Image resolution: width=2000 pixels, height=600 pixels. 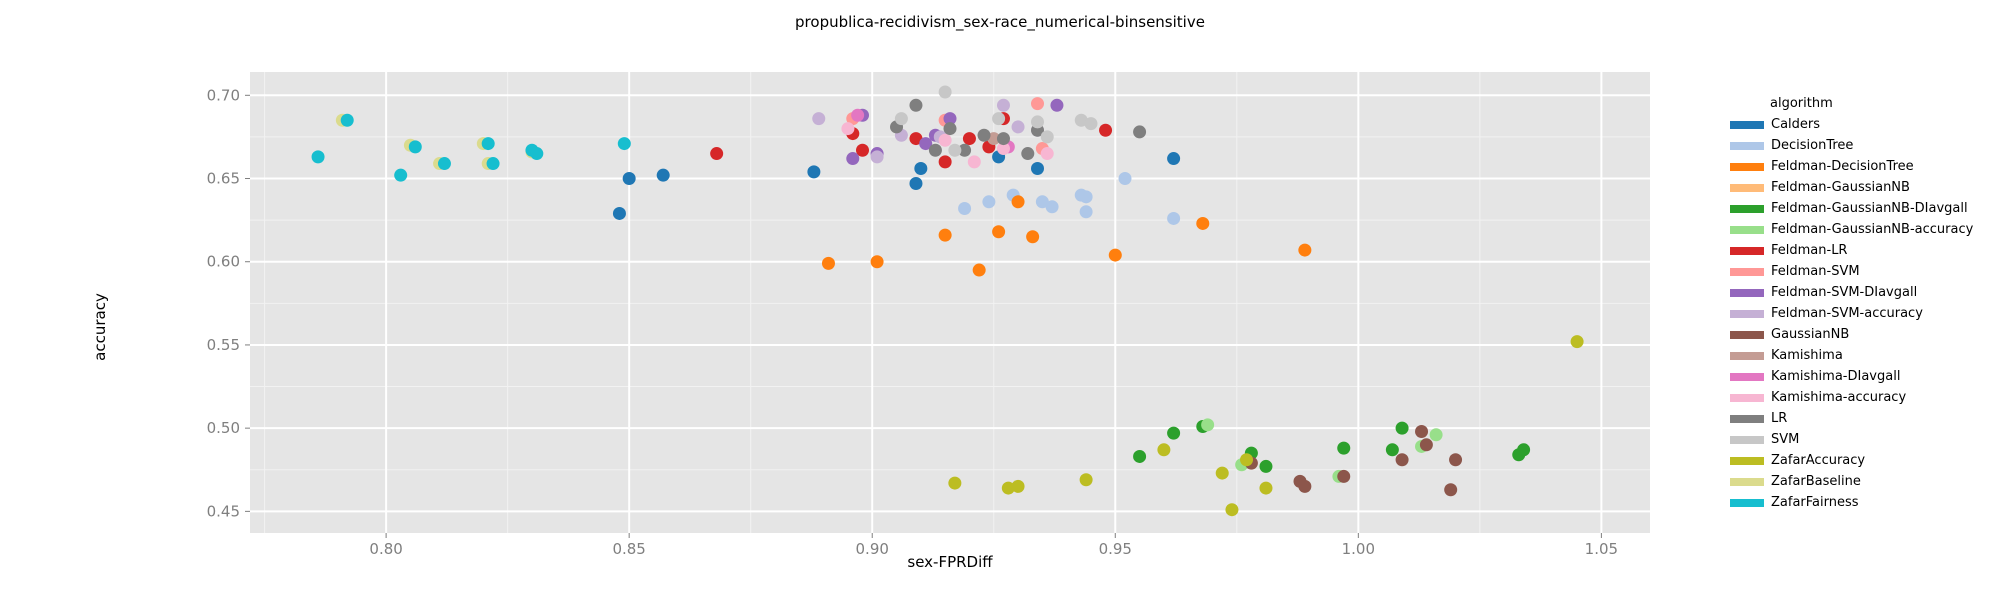 I want to click on legend-title: algorithm, so click(x=1801, y=103).